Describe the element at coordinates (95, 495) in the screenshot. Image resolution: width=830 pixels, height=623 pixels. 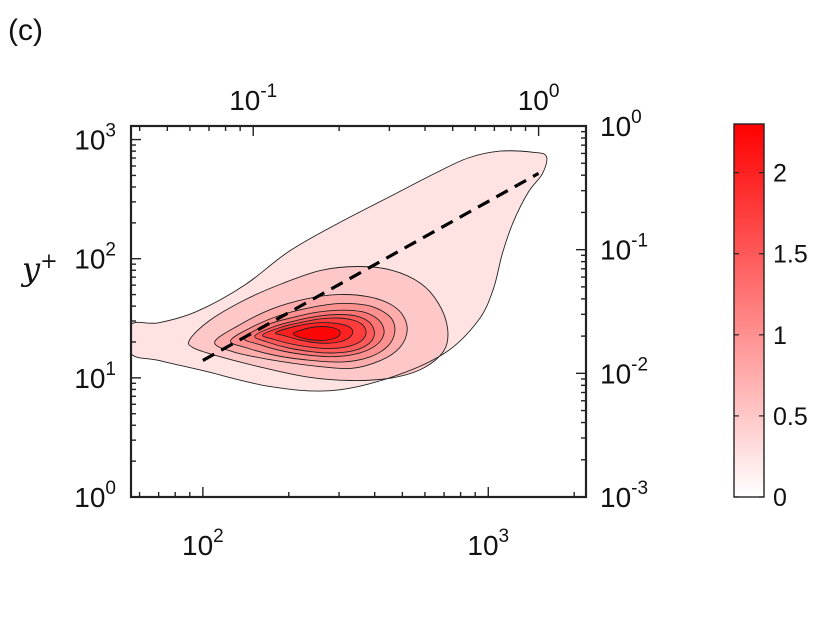
I see `y-tick-label: 10⁰` at that location.